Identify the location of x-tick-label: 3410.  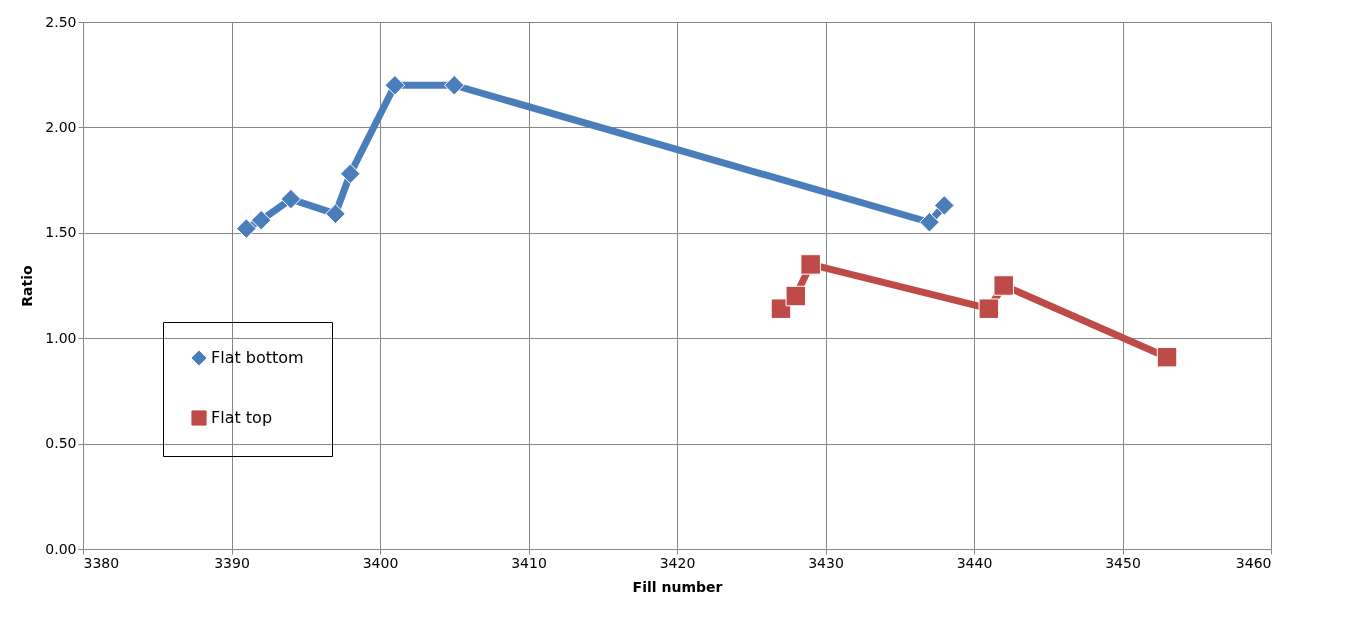
(529, 562).